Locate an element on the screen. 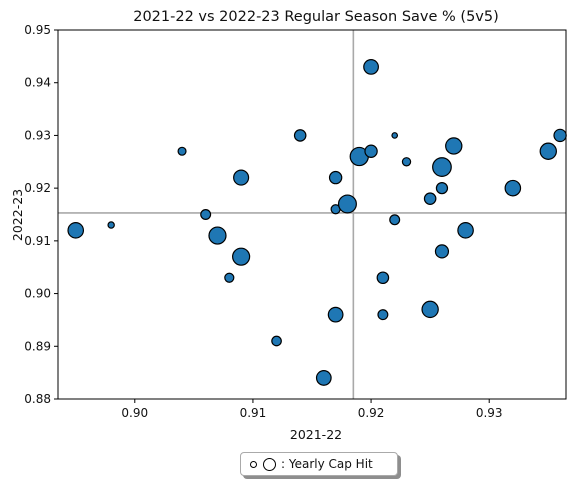 This screenshot has height=486, width=576. y-tick-label: 0.94 is located at coordinates (37, 83).